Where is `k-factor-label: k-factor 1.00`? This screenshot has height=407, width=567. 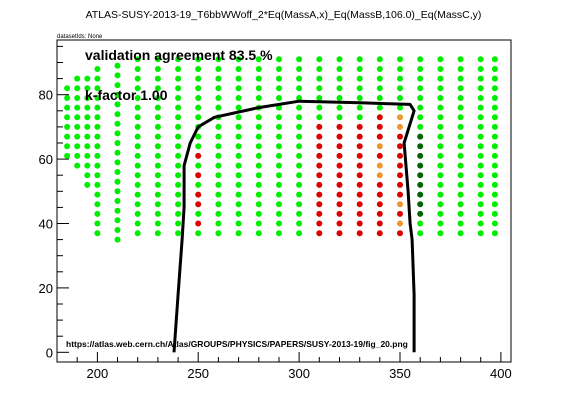 k-factor-label: k-factor 1.00 is located at coordinates (126, 95).